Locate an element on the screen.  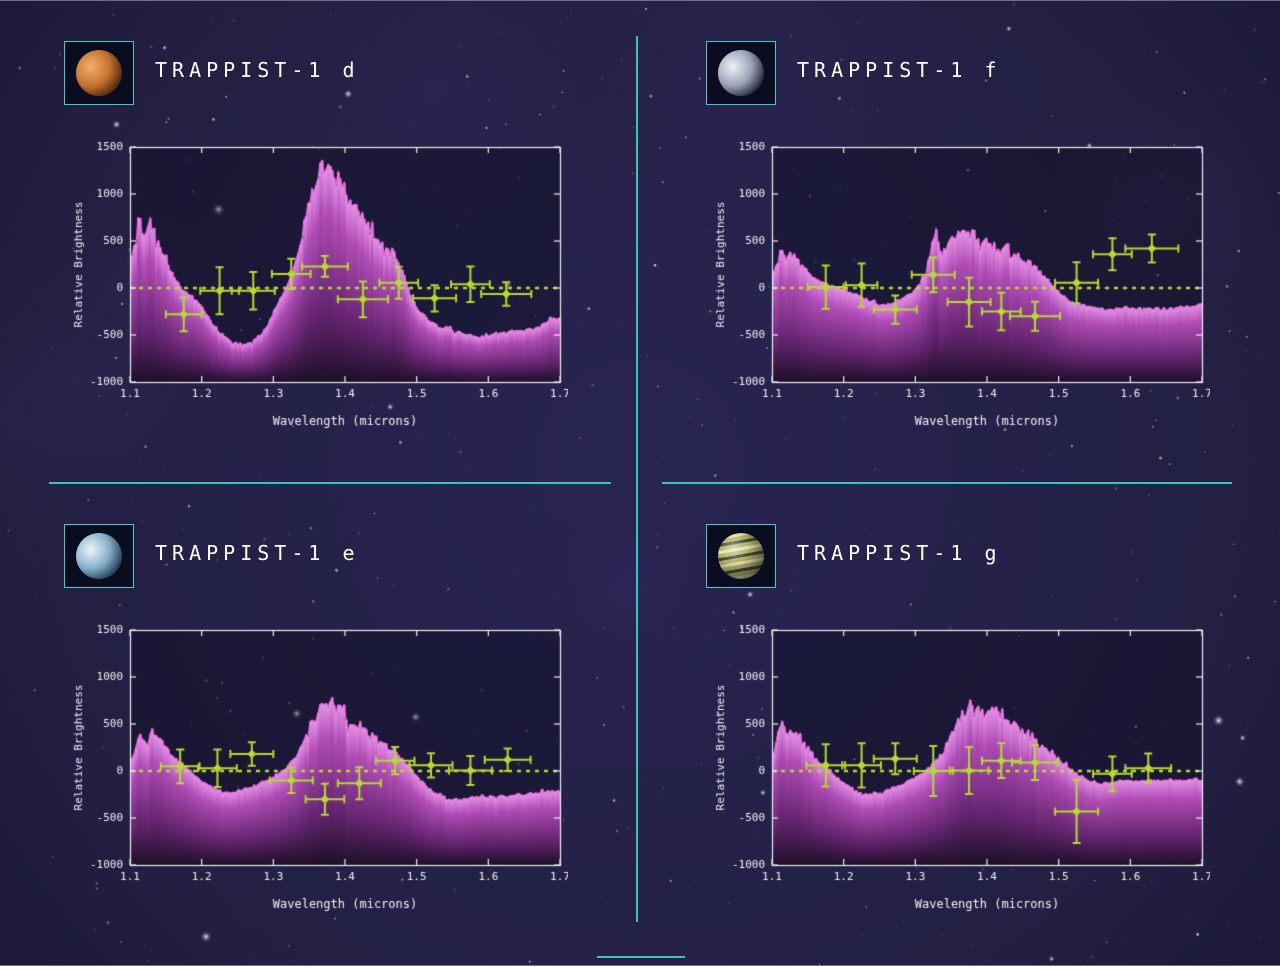
spectrum-chart-d is located at coordinates (318, 285).